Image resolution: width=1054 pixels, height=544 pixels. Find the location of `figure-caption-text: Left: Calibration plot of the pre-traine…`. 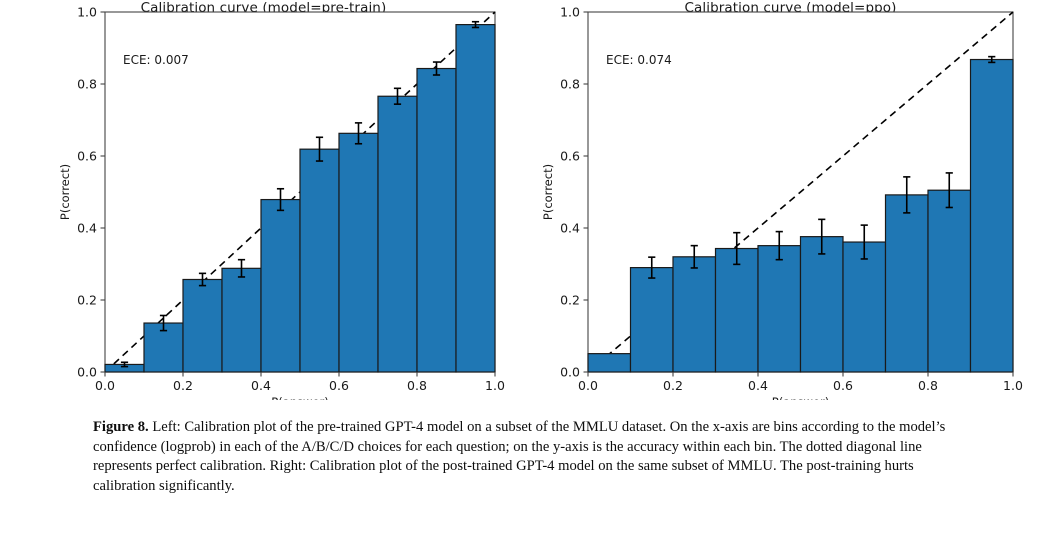

figure-caption-text: Left: Calibration plot of the pre-traine… is located at coordinates (519, 456).